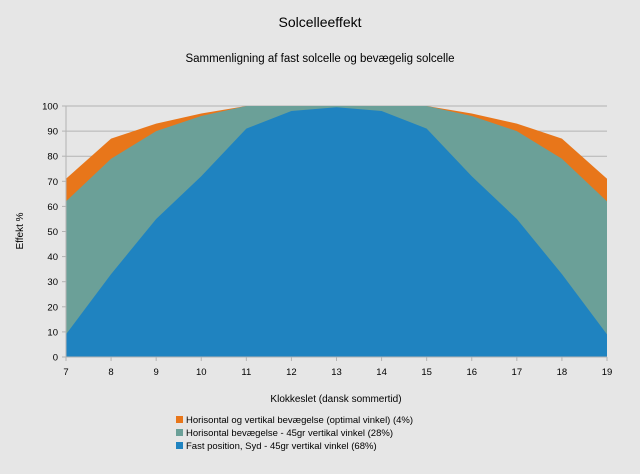 The height and width of the screenshot is (474, 640). What do you see at coordinates (65, 372) in the screenshot?
I see `x-tick-label: 7` at bounding box center [65, 372].